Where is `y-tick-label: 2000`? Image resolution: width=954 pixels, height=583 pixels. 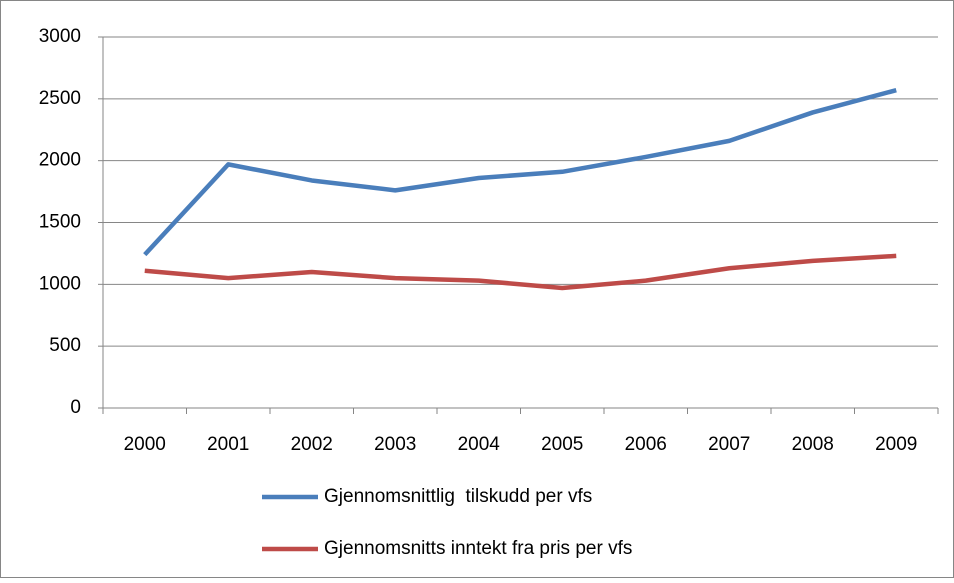 y-tick-label: 2000 is located at coordinates (60, 160).